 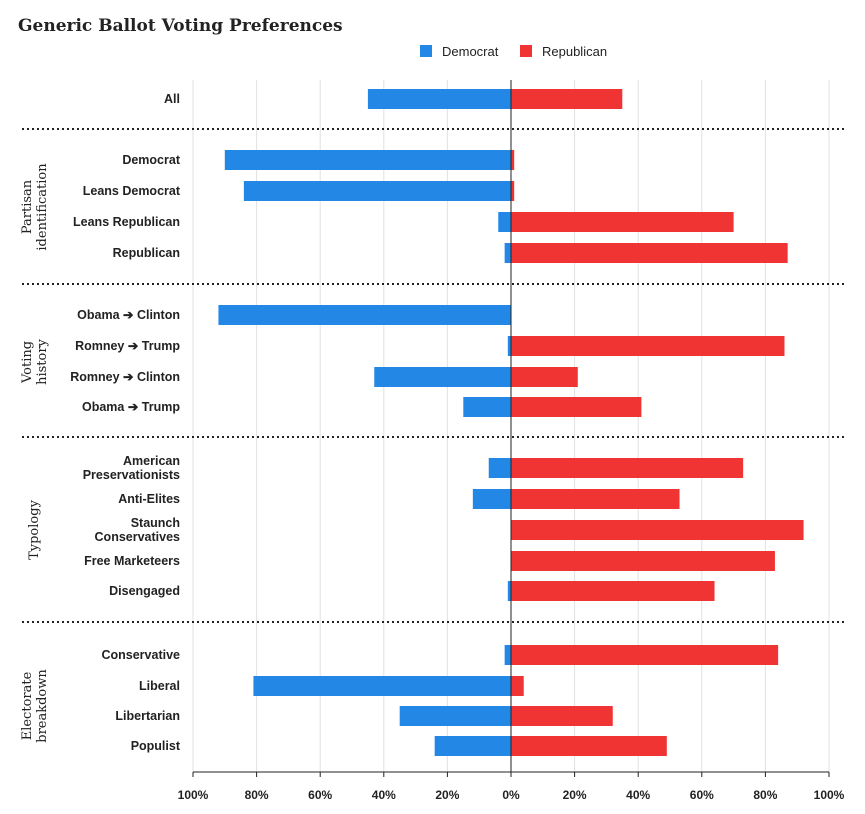 I want to click on chart-title: Generic Ballot Voting Preferences, so click(x=180, y=26).